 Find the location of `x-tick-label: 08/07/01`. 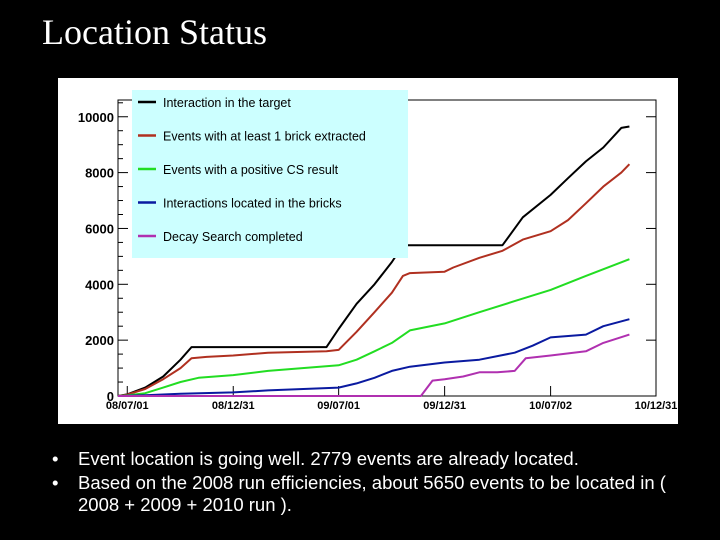

x-tick-label: 08/07/01 is located at coordinates (127, 406).